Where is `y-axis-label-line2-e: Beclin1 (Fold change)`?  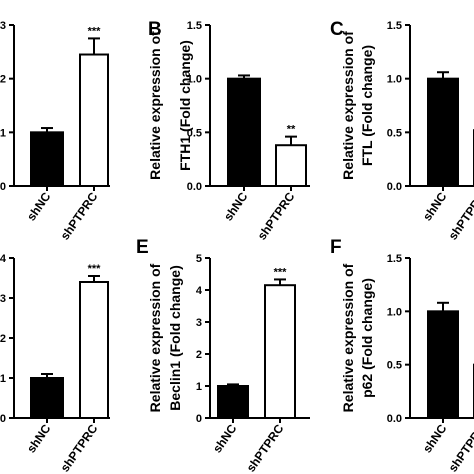
y-axis-label-line2-e: Beclin1 (Fold change) is located at coordinates (175, 337).